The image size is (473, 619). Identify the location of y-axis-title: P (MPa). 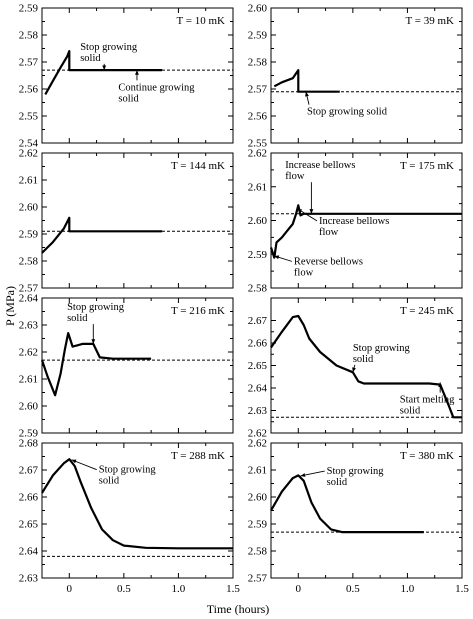
(10, 306).